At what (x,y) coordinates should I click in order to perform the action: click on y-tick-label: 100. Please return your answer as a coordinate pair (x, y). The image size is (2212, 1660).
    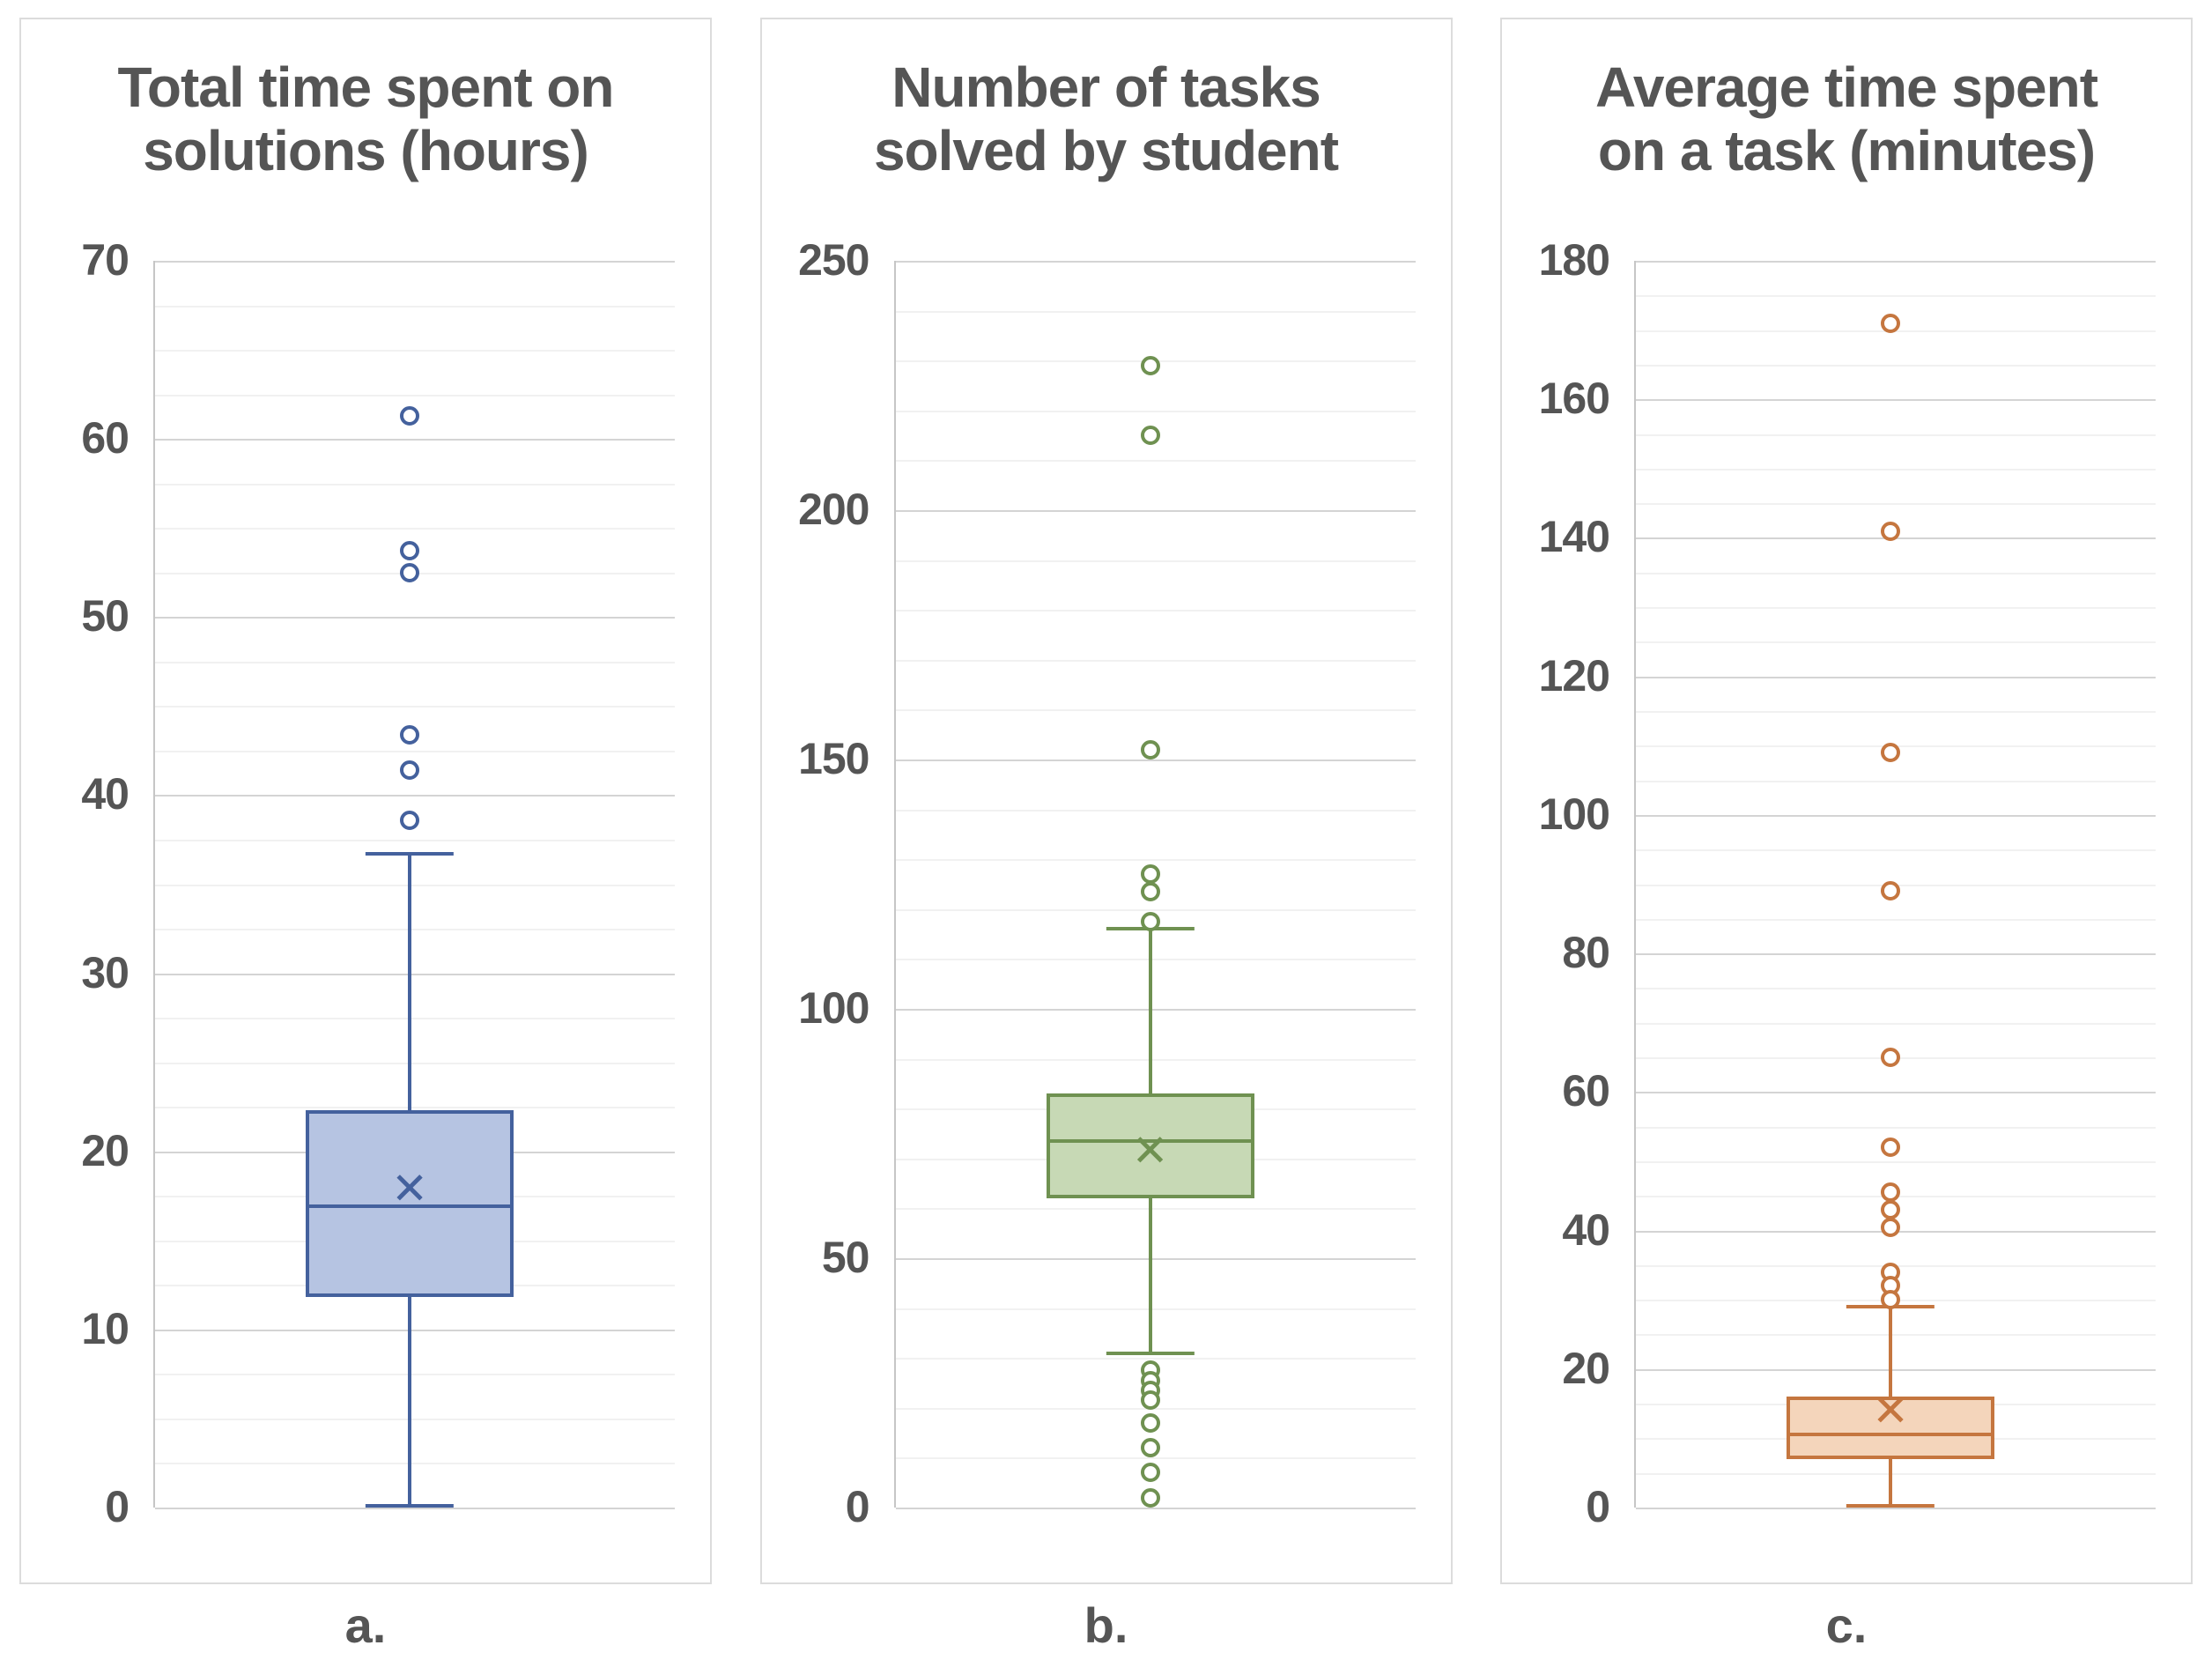
    Looking at the image, I should click on (1574, 814).